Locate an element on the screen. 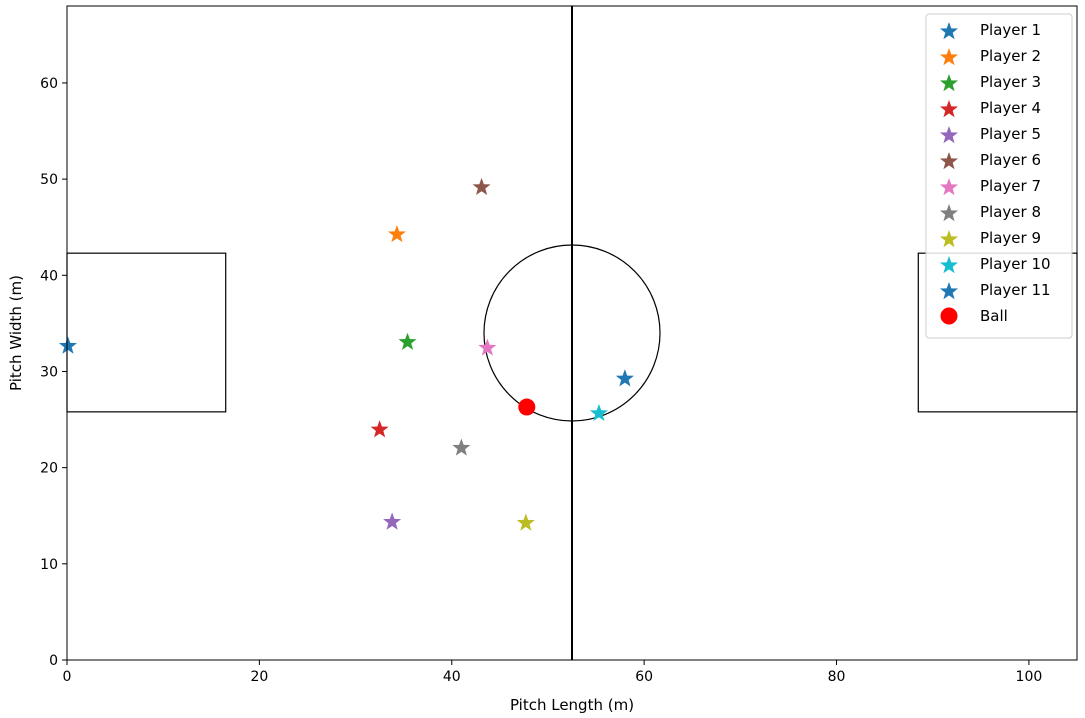 This screenshot has width=1085, height=718. legend-label: Player 8 is located at coordinates (1010, 212).